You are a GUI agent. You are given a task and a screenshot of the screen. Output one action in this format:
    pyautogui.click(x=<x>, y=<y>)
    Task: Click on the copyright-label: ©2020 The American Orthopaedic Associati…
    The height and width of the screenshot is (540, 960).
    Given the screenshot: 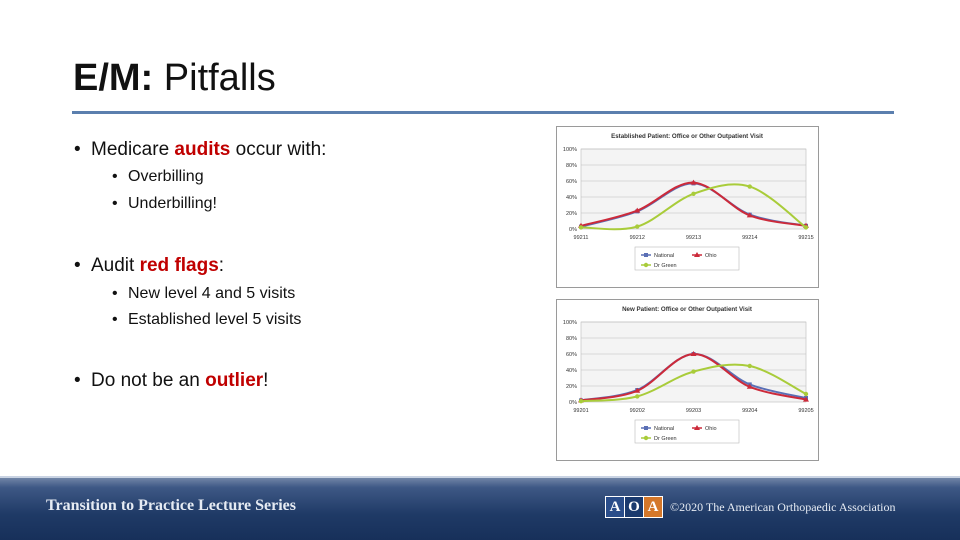 What is the action you would take?
    pyautogui.click(x=783, y=507)
    